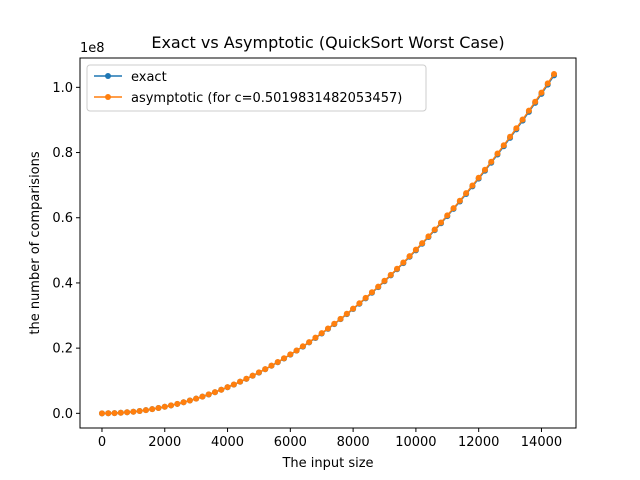 This screenshot has width=640, height=480. What do you see at coordinates (62, 153) in the screenshot?
I see `y-tick-label: 0.8` at bounding box center [62, 153].